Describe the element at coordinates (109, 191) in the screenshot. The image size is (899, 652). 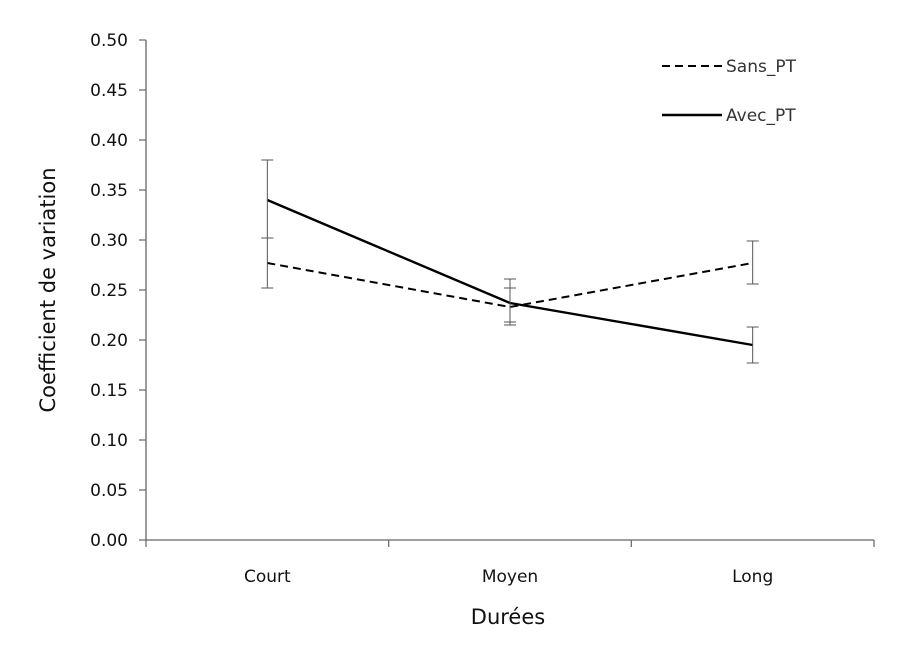
I see `y-tick-label: 0.35` at that location.